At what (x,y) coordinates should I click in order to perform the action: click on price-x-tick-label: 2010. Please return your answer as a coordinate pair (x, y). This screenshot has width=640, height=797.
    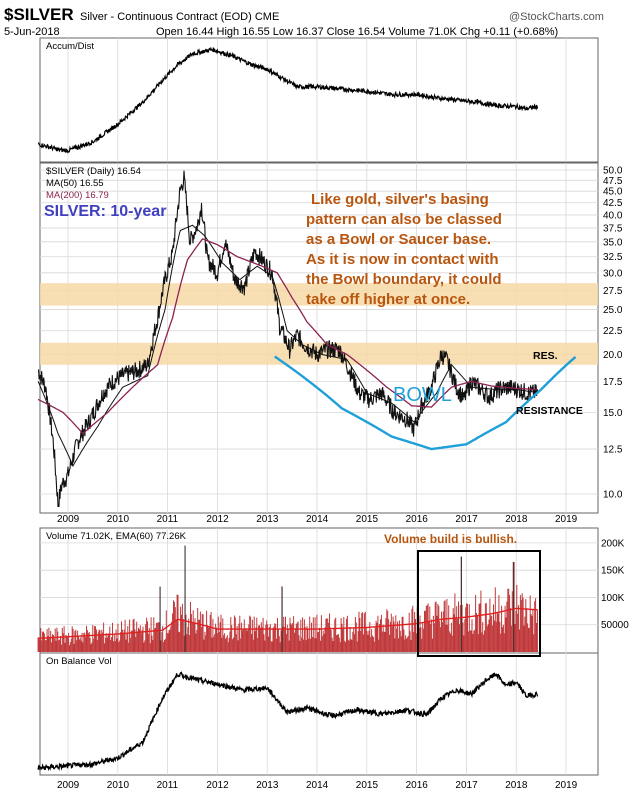
    Looking at the image, I should click on (118, 519).